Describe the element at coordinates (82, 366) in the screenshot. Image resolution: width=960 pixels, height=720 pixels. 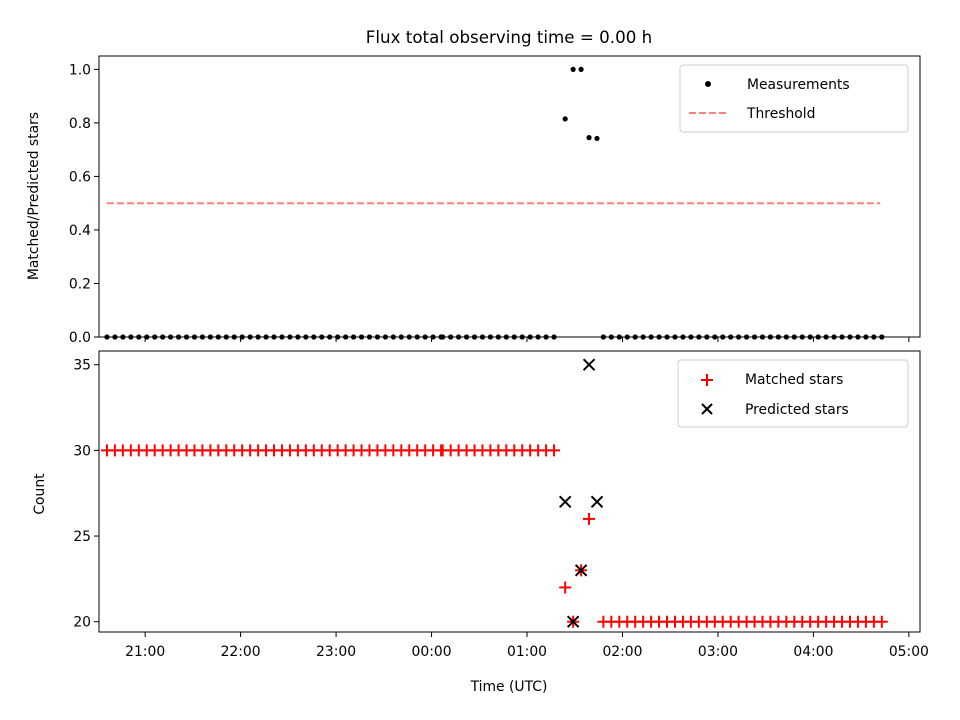
I see `y-tick-label: 35` at that location.